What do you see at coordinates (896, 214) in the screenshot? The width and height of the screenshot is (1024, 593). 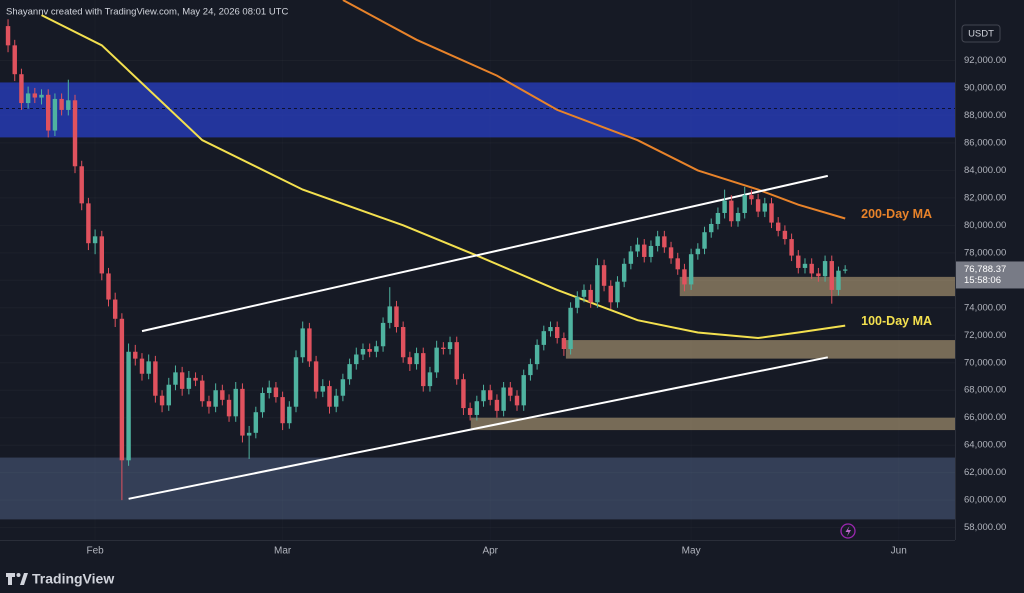 I see `moving-average-label: 200-Day MA` at bounding box center [896, 214].